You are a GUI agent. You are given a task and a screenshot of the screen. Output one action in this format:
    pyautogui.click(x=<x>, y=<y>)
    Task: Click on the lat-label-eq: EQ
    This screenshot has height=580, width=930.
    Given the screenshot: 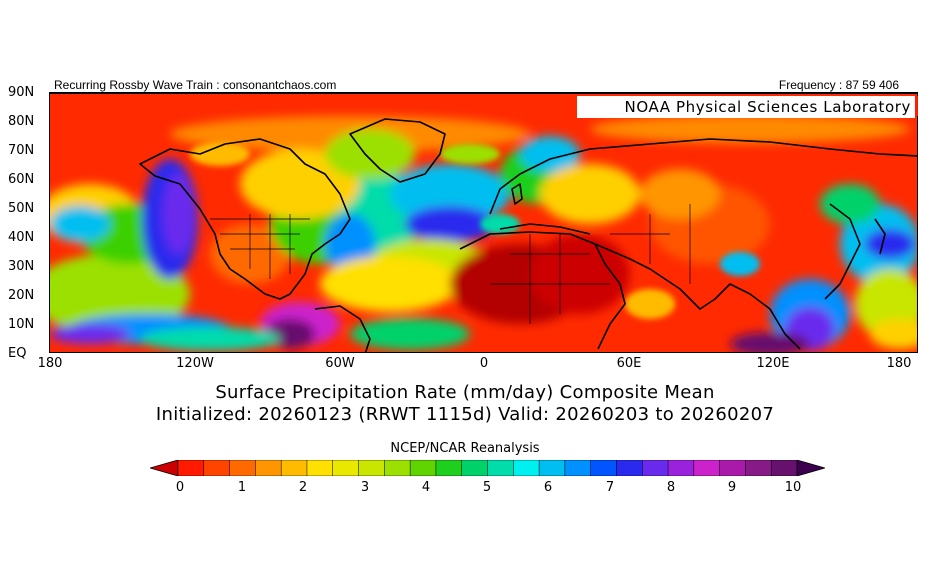 What is the action you would take?
    pyautogui.click(x=17, y=353)
    